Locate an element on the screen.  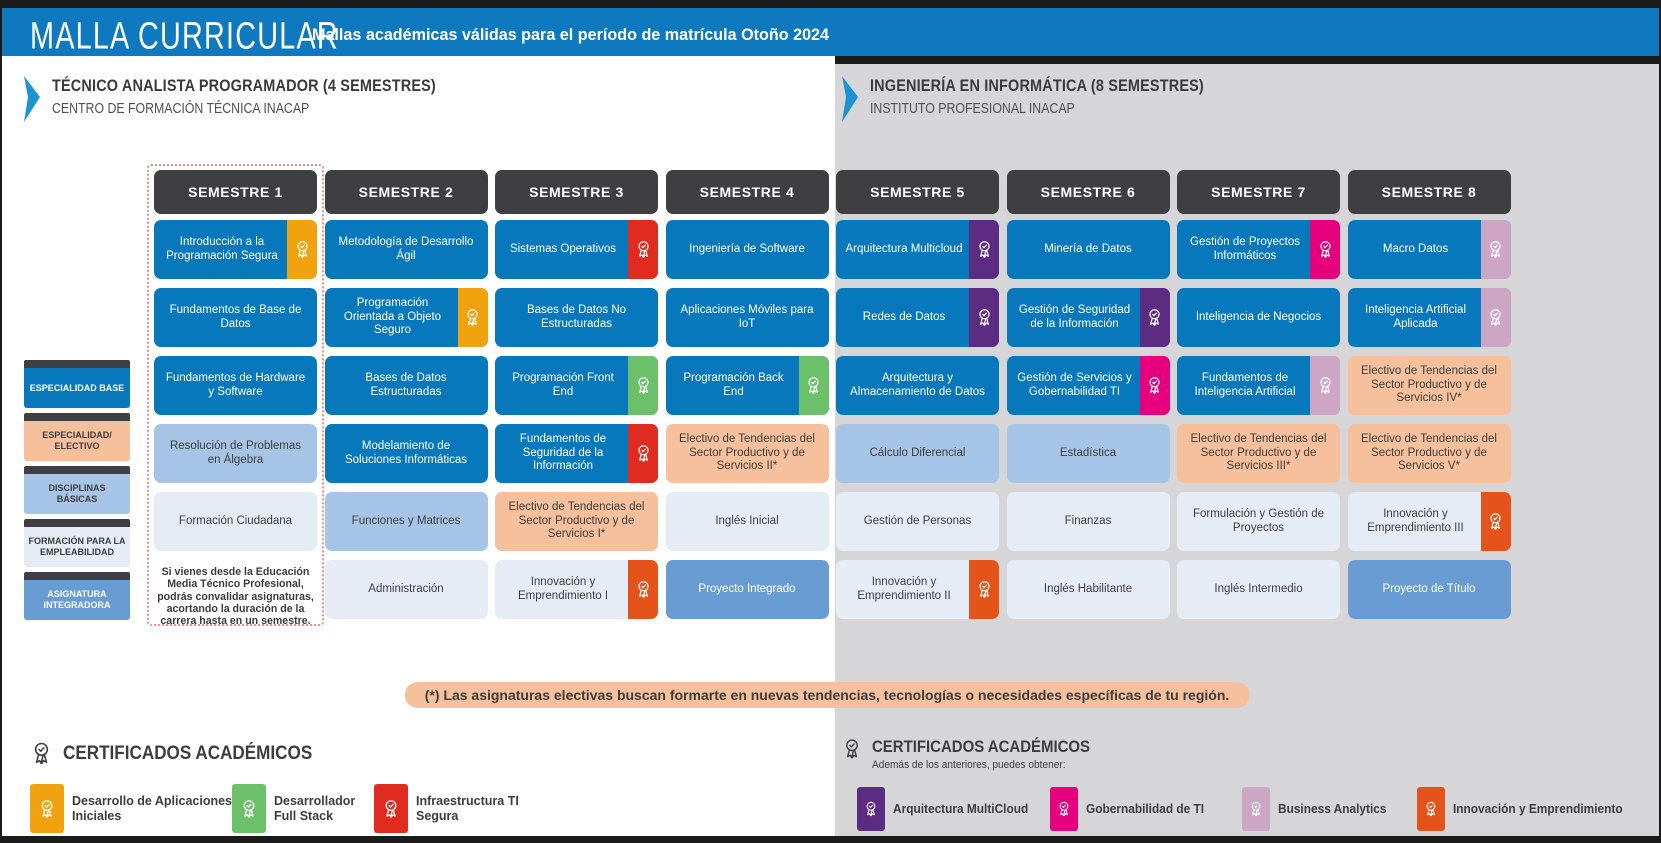
course-name: Programación Orientada a Objeto Seguro is located at coordinates (392, 317).